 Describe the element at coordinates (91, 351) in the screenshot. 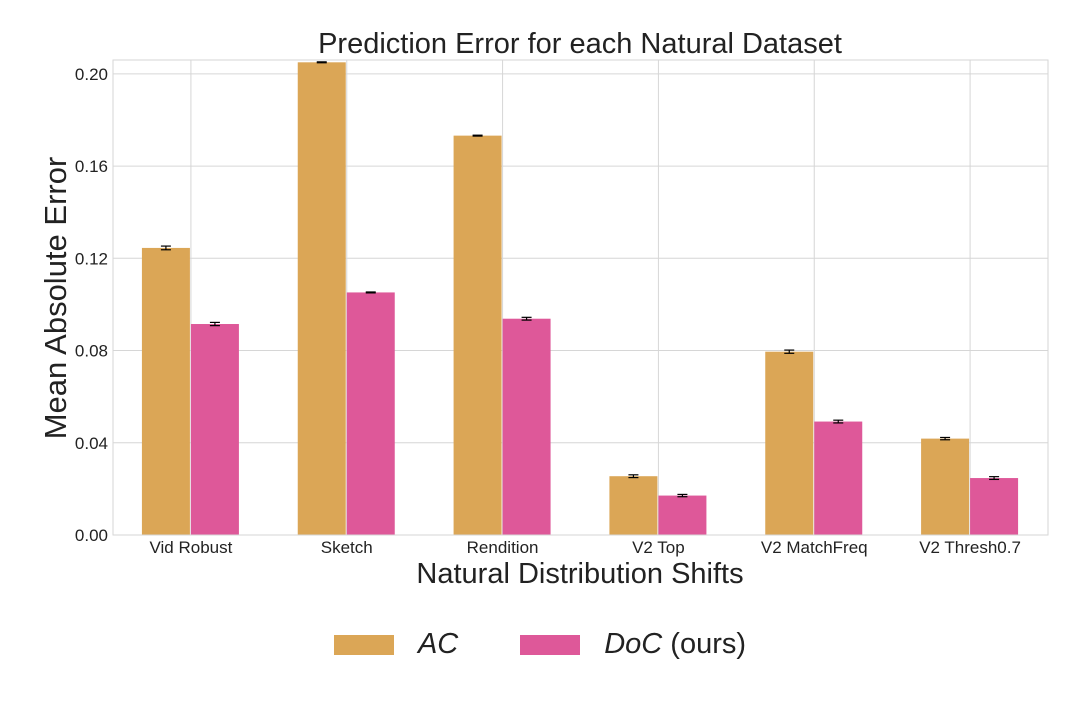

I see `y-tick-label: 0.08` at that location.